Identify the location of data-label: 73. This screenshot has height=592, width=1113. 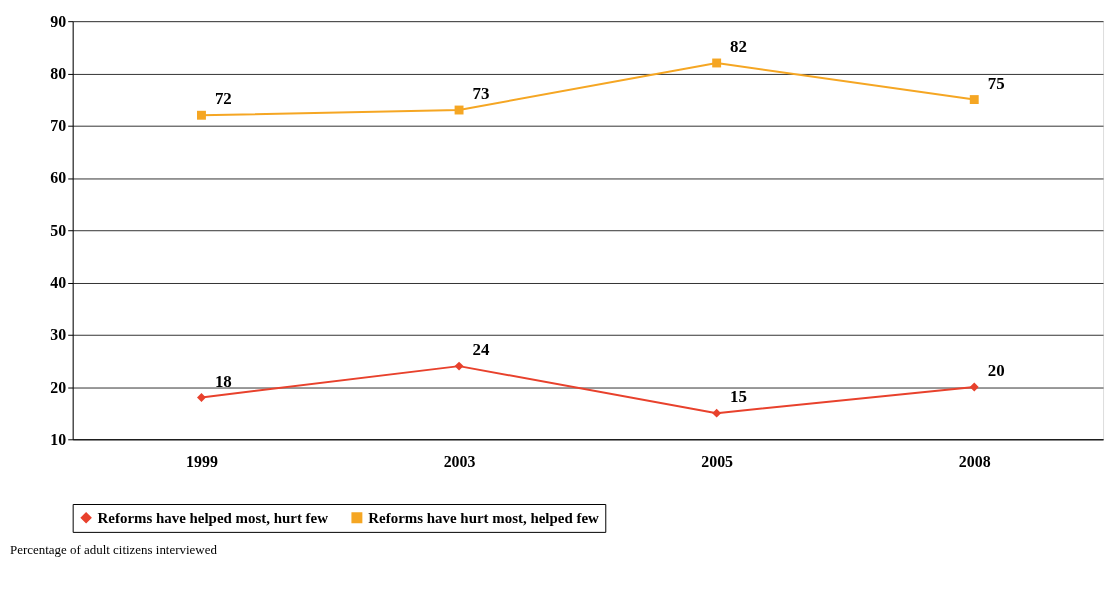
(481, 94).